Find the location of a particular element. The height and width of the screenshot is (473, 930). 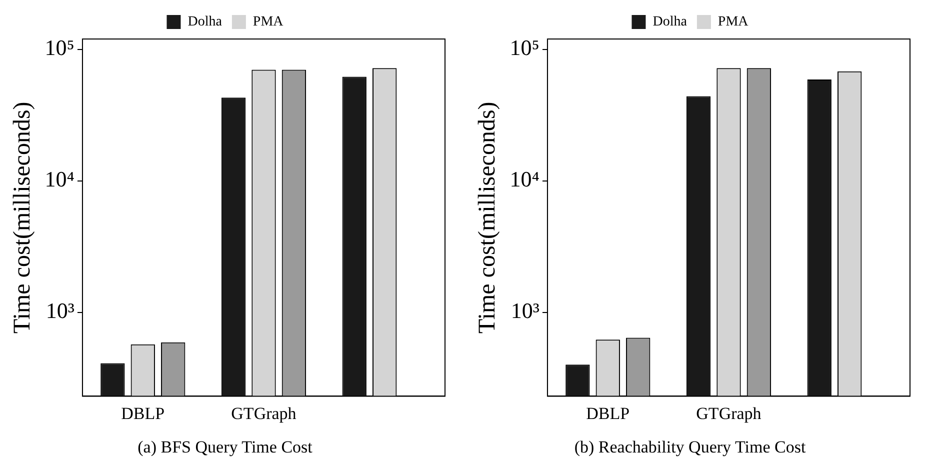

text: (b) Reachability Query Time Cost is located at coordinates (690, 446).